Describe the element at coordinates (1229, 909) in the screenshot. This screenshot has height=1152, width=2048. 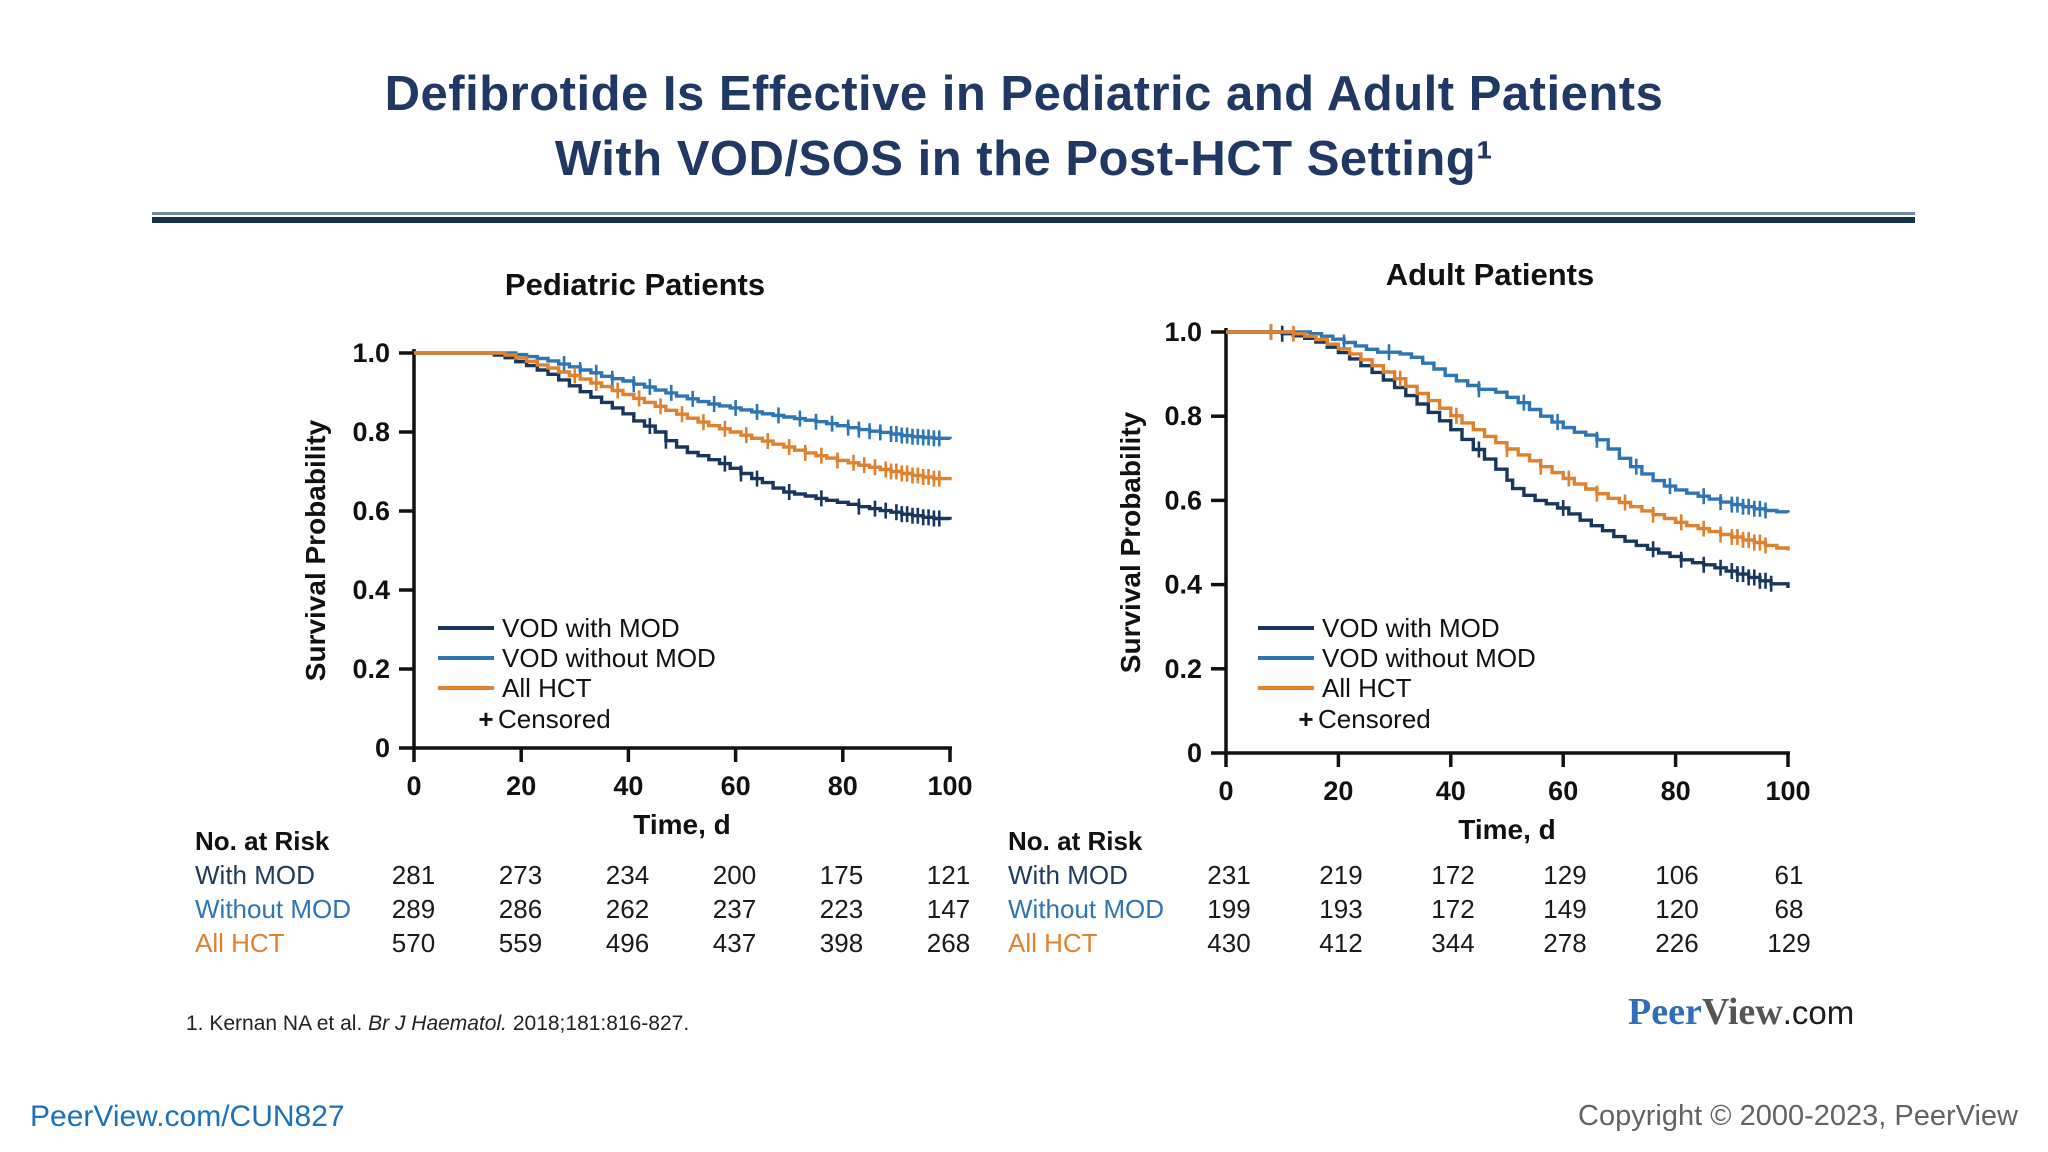
I see `risk-value: 199` at that location.